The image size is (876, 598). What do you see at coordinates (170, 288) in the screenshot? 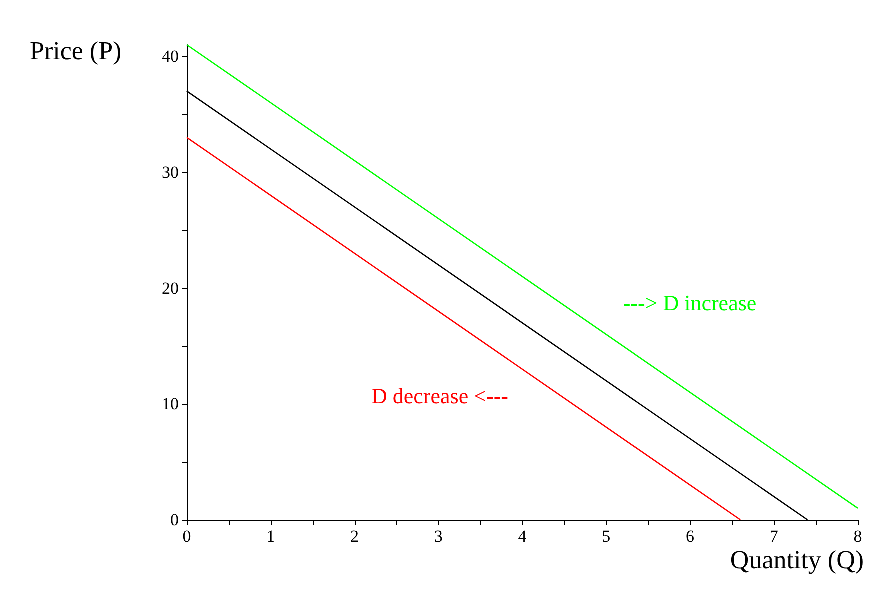
I see `y-tick-label: 20` at bounding box center [170, 288].